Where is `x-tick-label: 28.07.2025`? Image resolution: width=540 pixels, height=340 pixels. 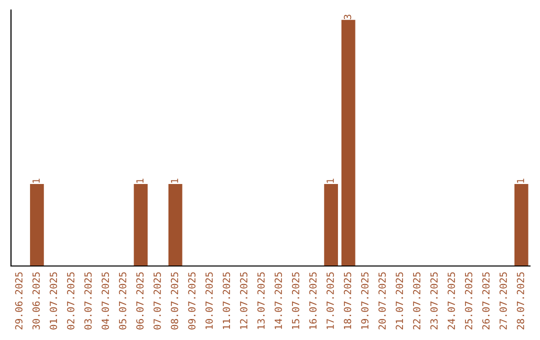
x-tick-label: 28.07.2025 is located at coordinates (520, 301).